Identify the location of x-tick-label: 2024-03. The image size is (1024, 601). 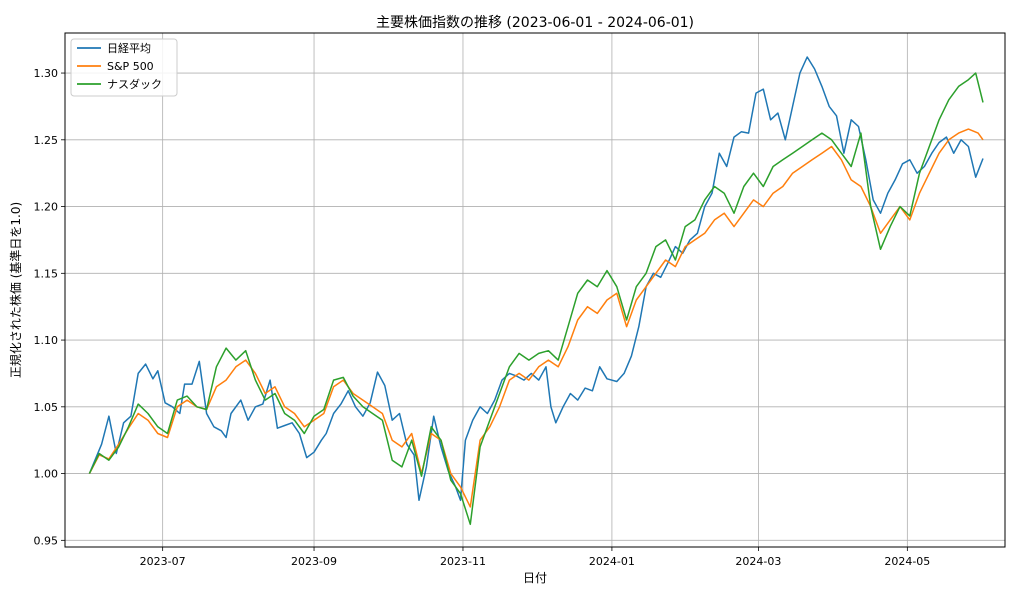
(758, 561).